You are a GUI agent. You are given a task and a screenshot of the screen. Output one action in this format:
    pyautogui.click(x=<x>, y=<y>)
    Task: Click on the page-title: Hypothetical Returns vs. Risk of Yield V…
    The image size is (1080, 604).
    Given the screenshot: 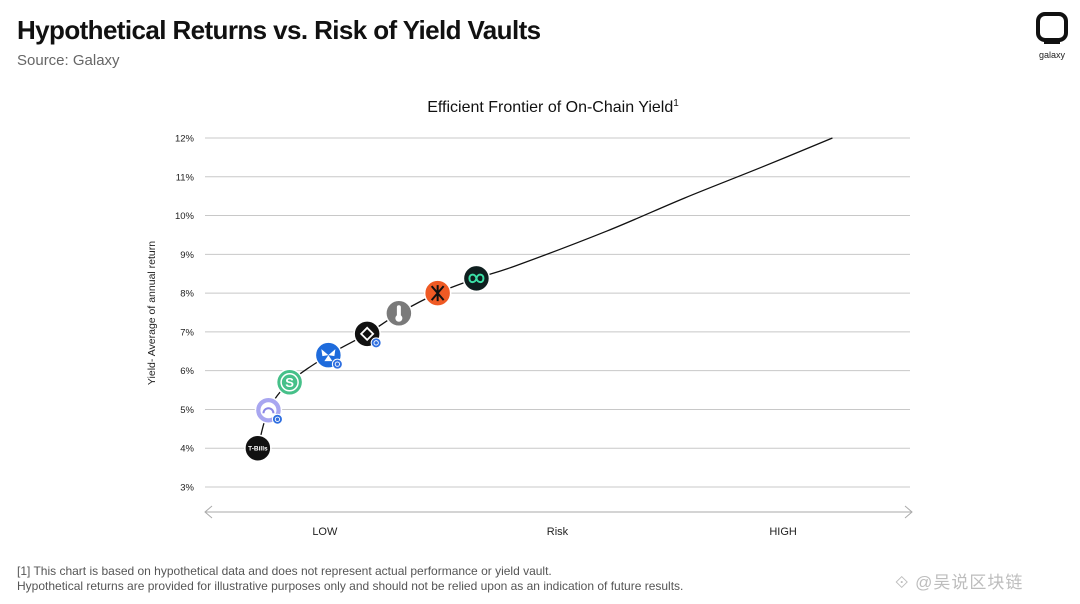 What is the action you would take?
    pyautogui.click(x=279, y=30)
    